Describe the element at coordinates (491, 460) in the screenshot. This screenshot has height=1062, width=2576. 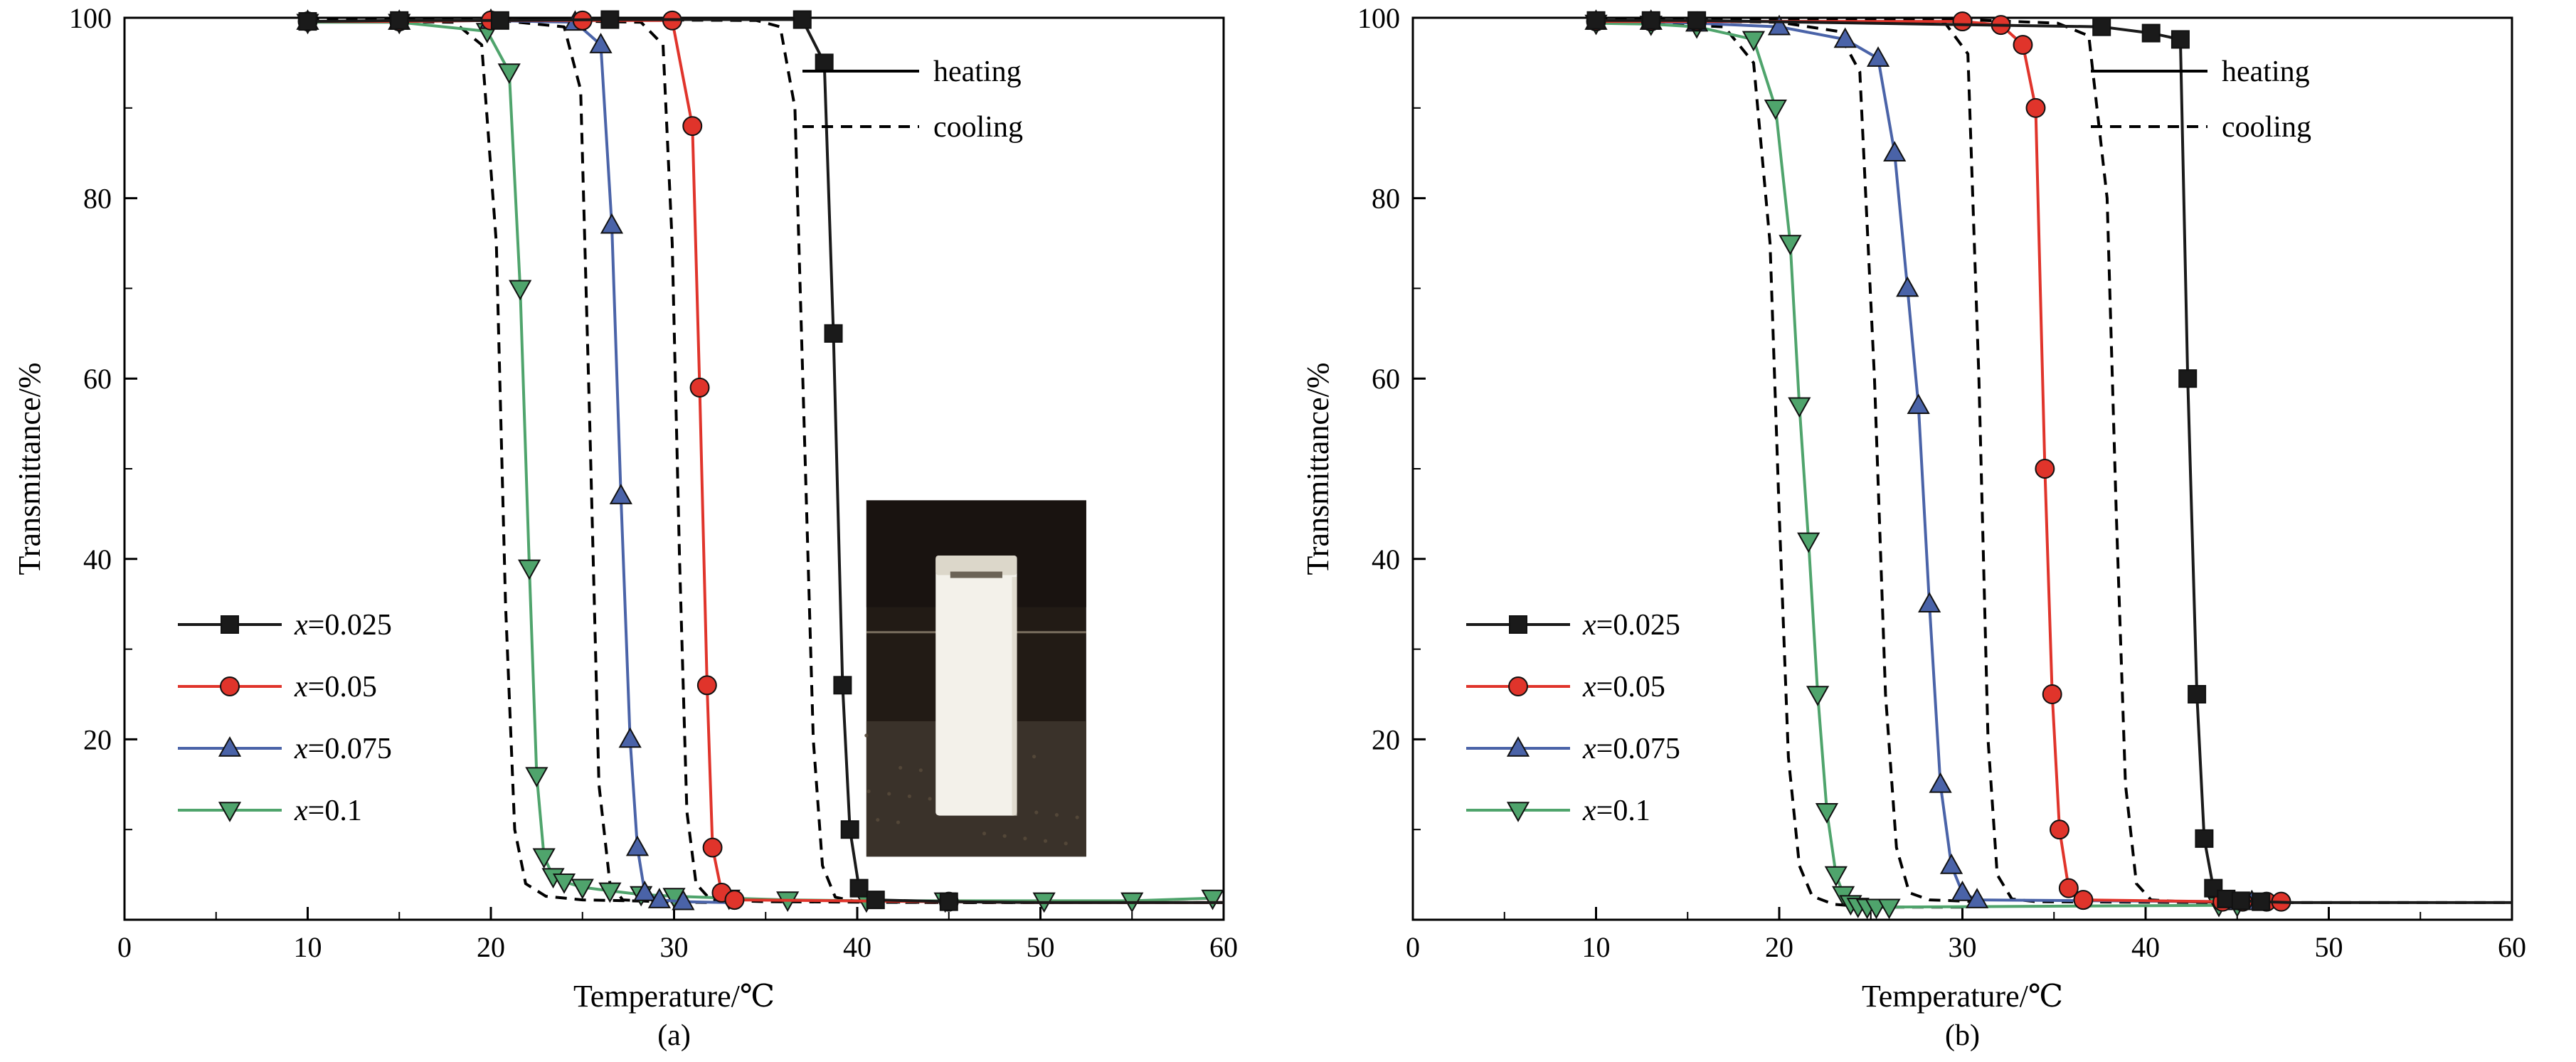
I see `series-x=0.1-cooling-line` at that location.